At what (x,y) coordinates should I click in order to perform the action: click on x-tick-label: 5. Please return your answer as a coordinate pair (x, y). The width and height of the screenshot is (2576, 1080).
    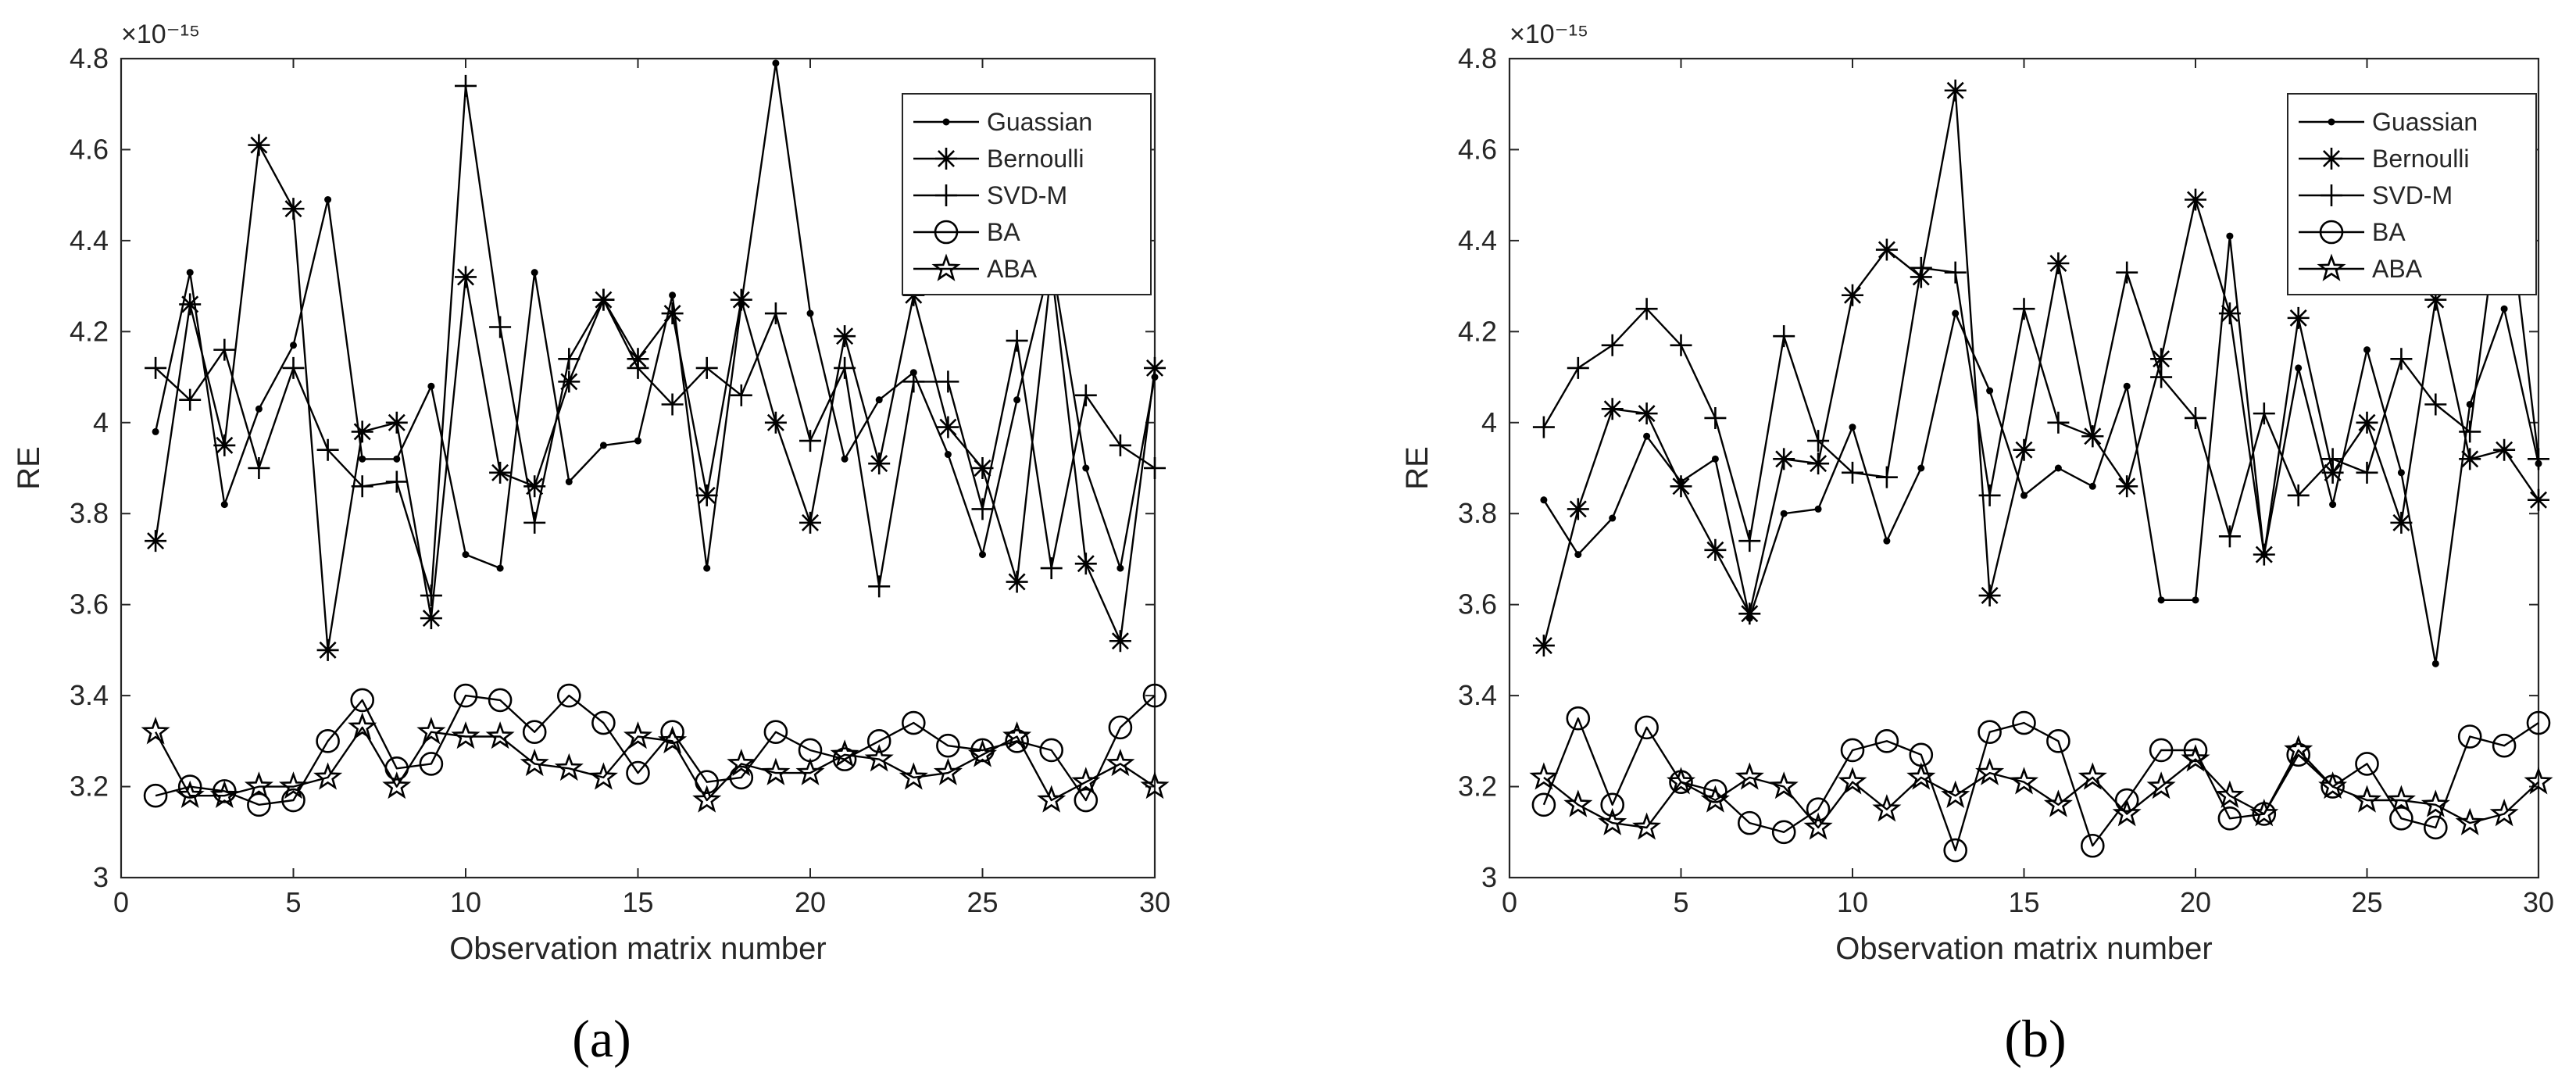
    Looking at the image, I should click on (293, 902).